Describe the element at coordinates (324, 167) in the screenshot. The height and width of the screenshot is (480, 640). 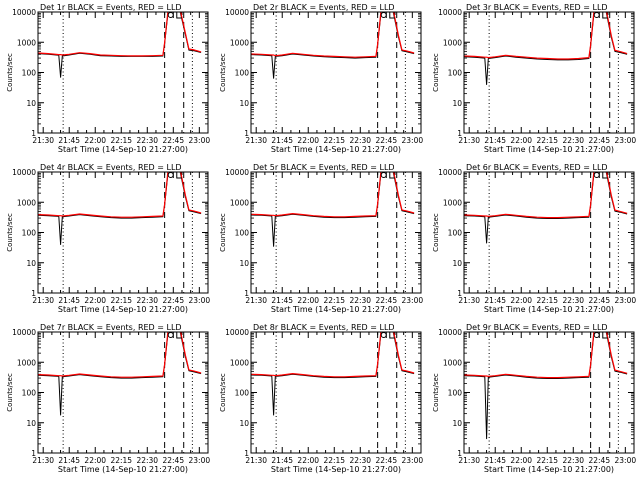
I see `panel-title: Det 5r BLACK = Events, RED = LLD` at that location.